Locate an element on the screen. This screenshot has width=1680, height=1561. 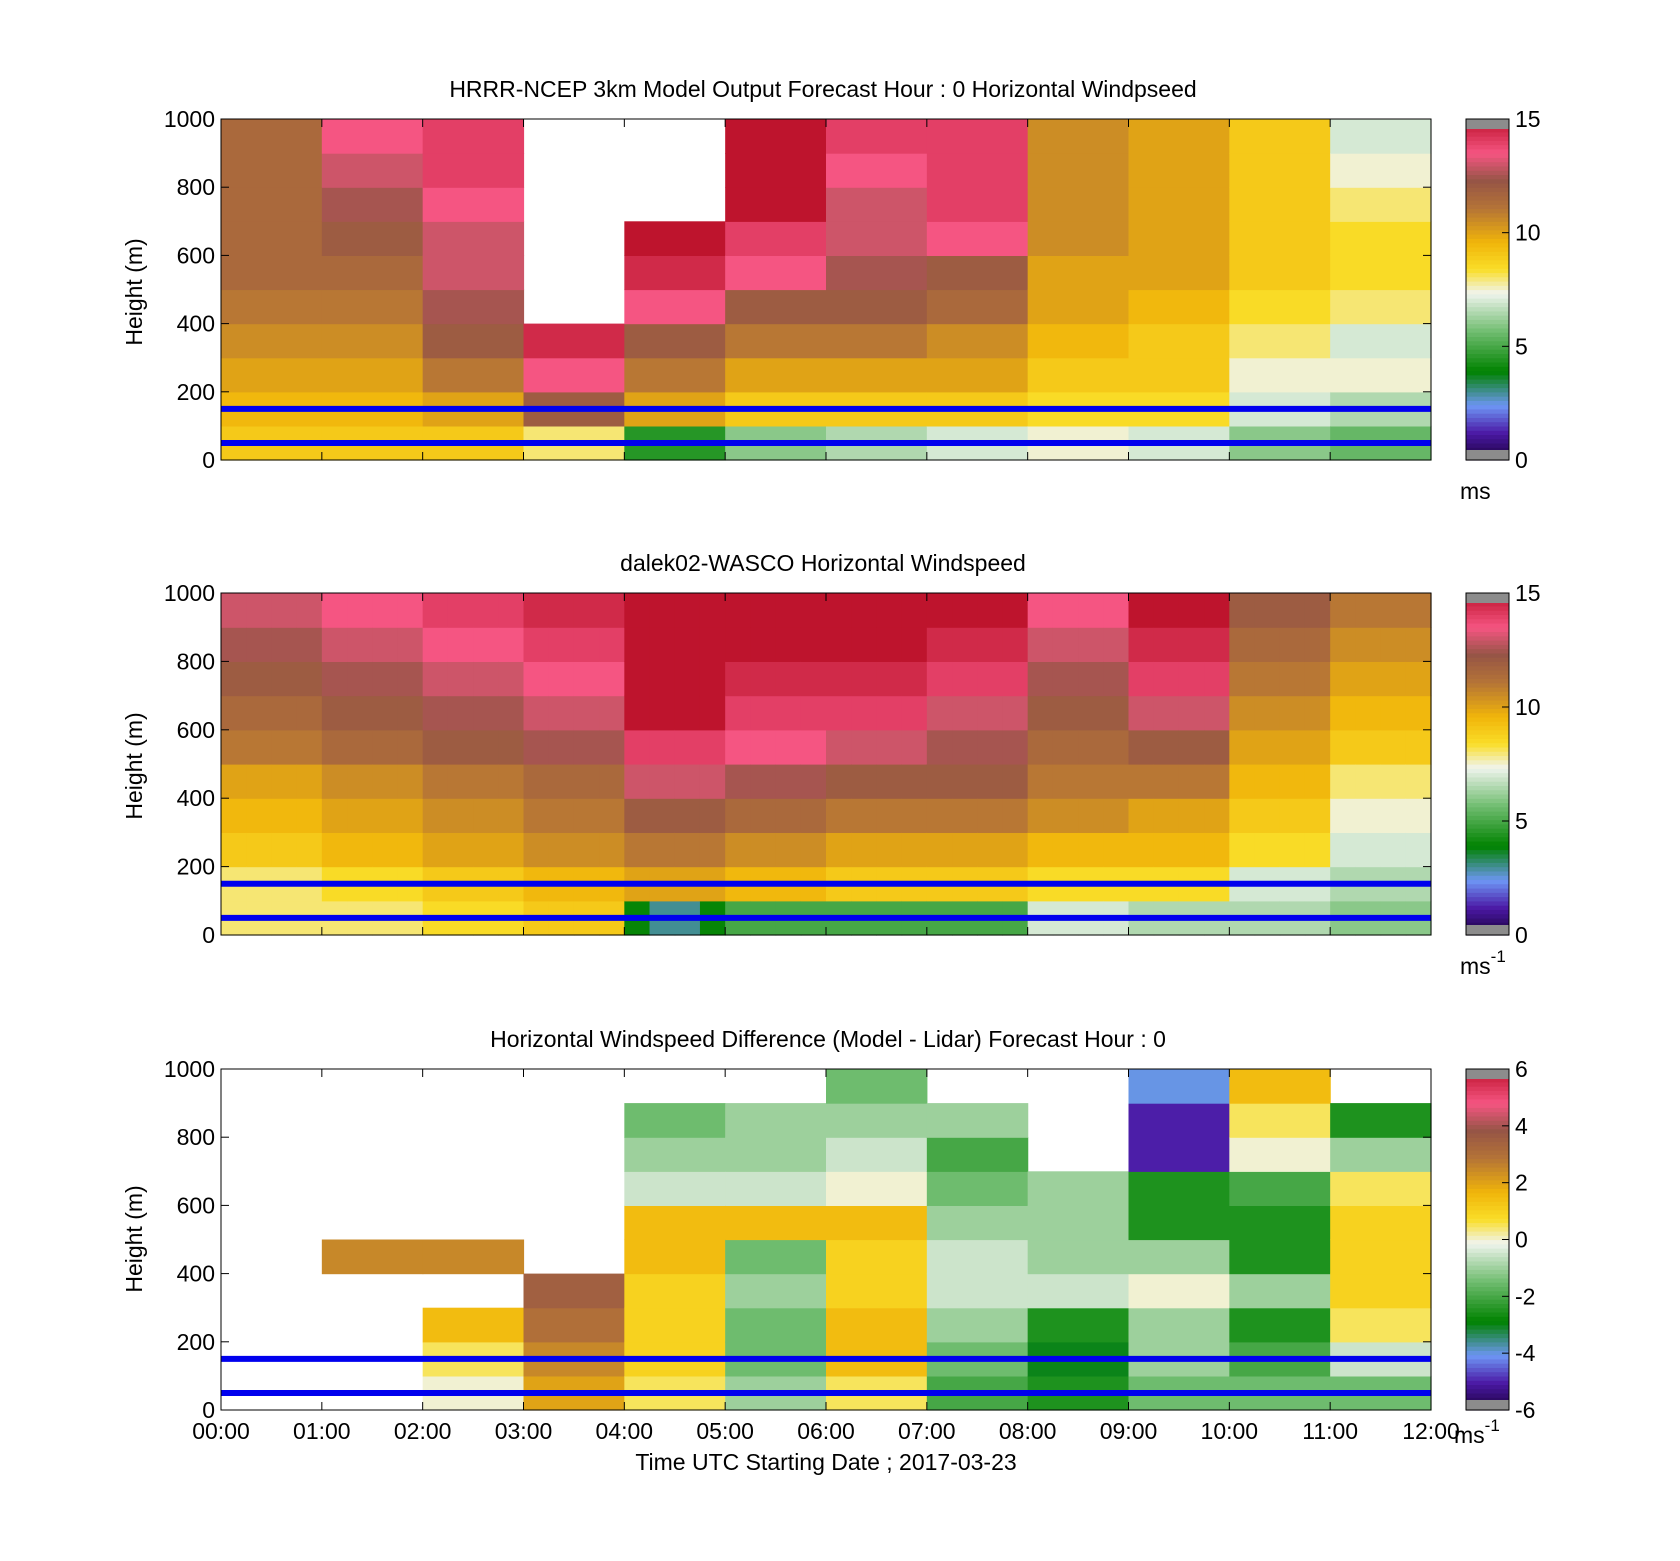
y-tick-label: 400 is located at coordinates (196, 324).